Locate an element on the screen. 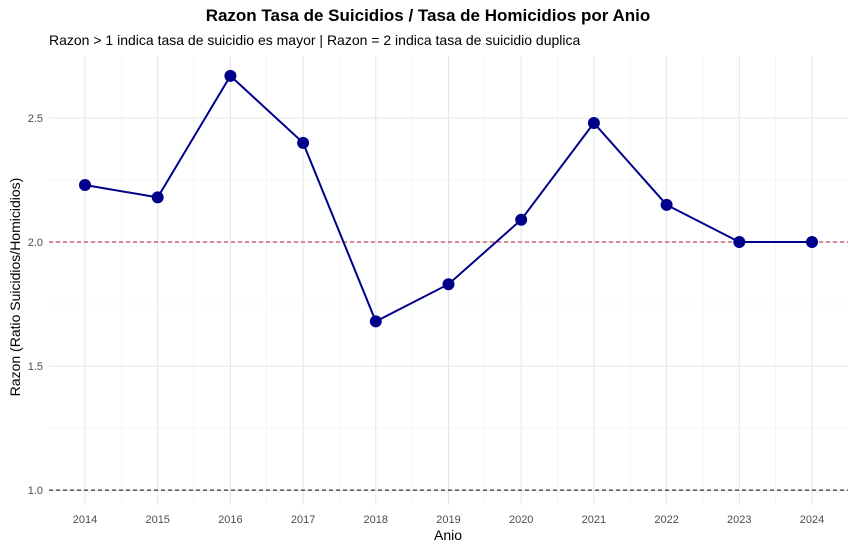 This screenshot has width=856, height=550. y-tick-label: 2.0 is located at coordinates (35, 243).